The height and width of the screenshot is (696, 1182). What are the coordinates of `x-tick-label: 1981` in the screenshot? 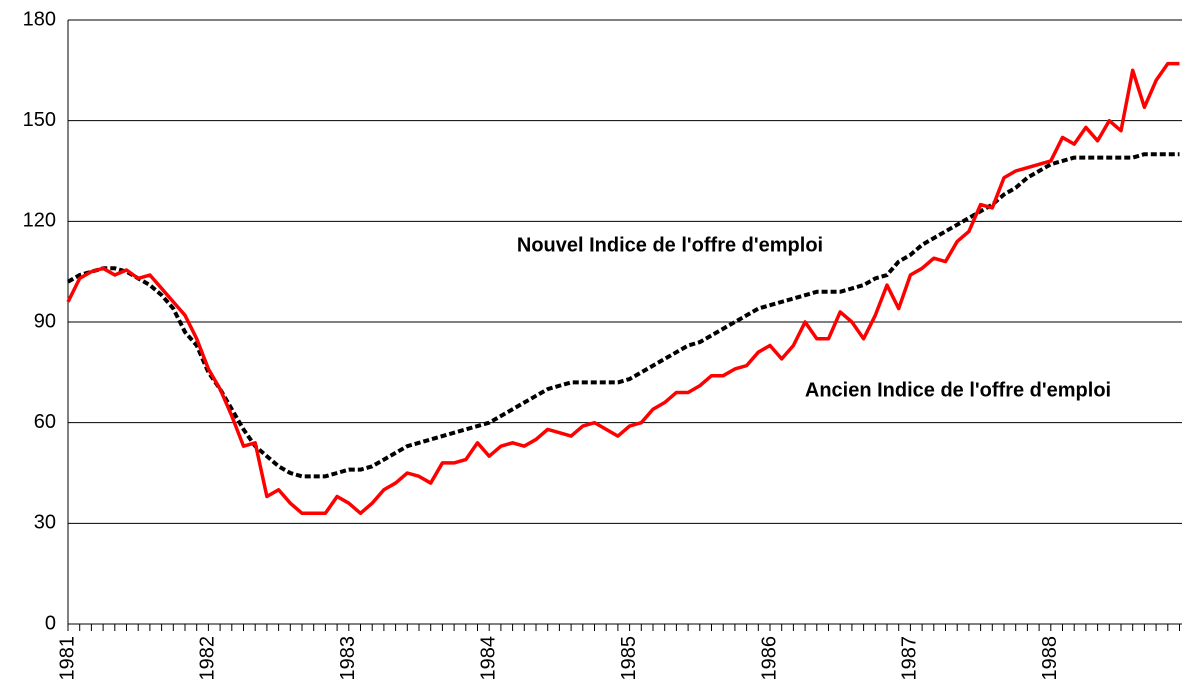 It's located at (67, 658).